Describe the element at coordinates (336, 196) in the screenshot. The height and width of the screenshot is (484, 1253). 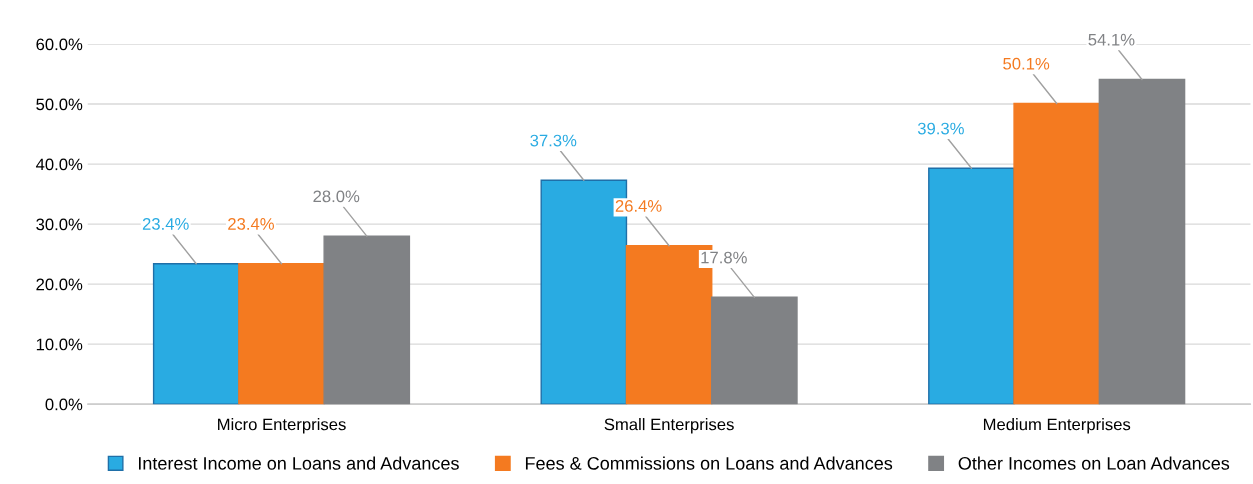
I see `data-label: 28.0%` at that location.